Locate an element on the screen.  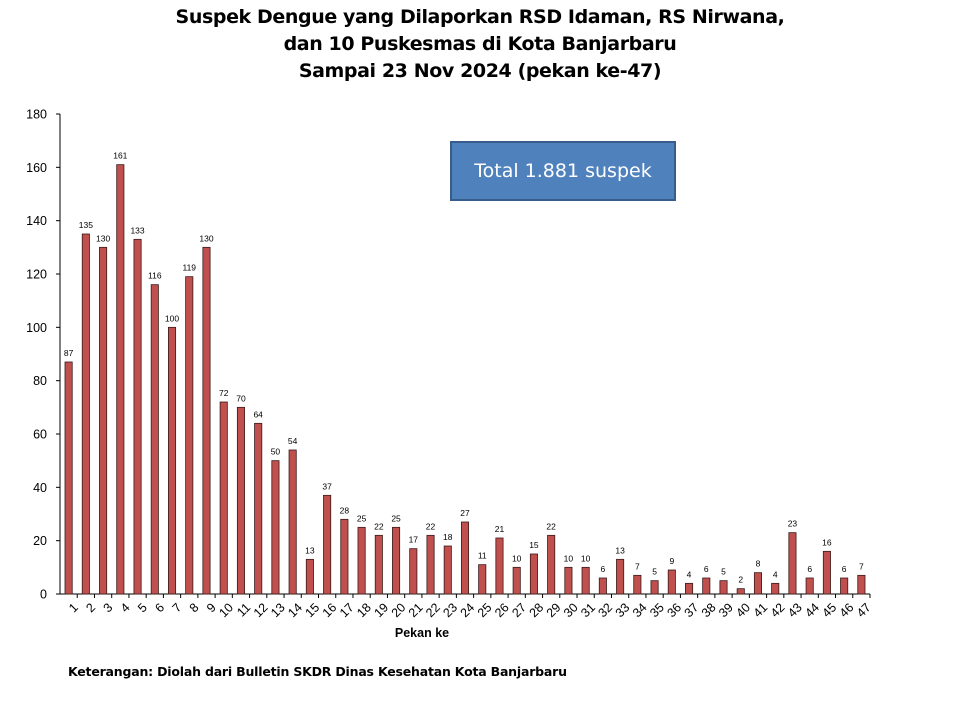
bar-value-label: 9 is located at coordinates (671, 561).